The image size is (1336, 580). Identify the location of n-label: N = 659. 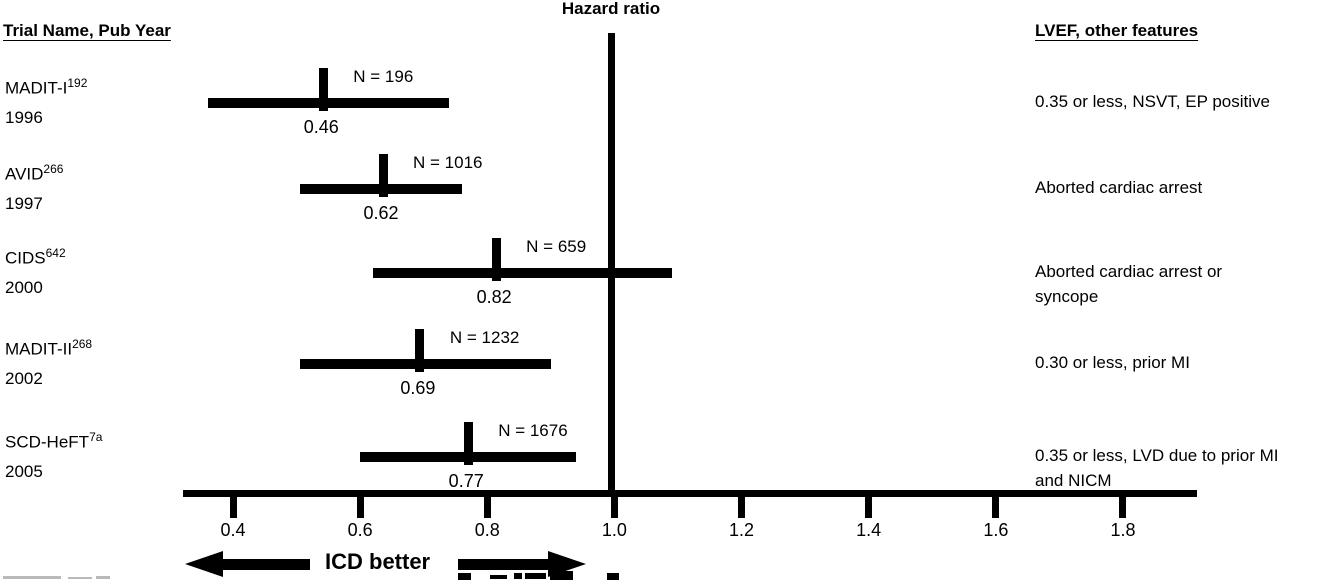
(556, 246).